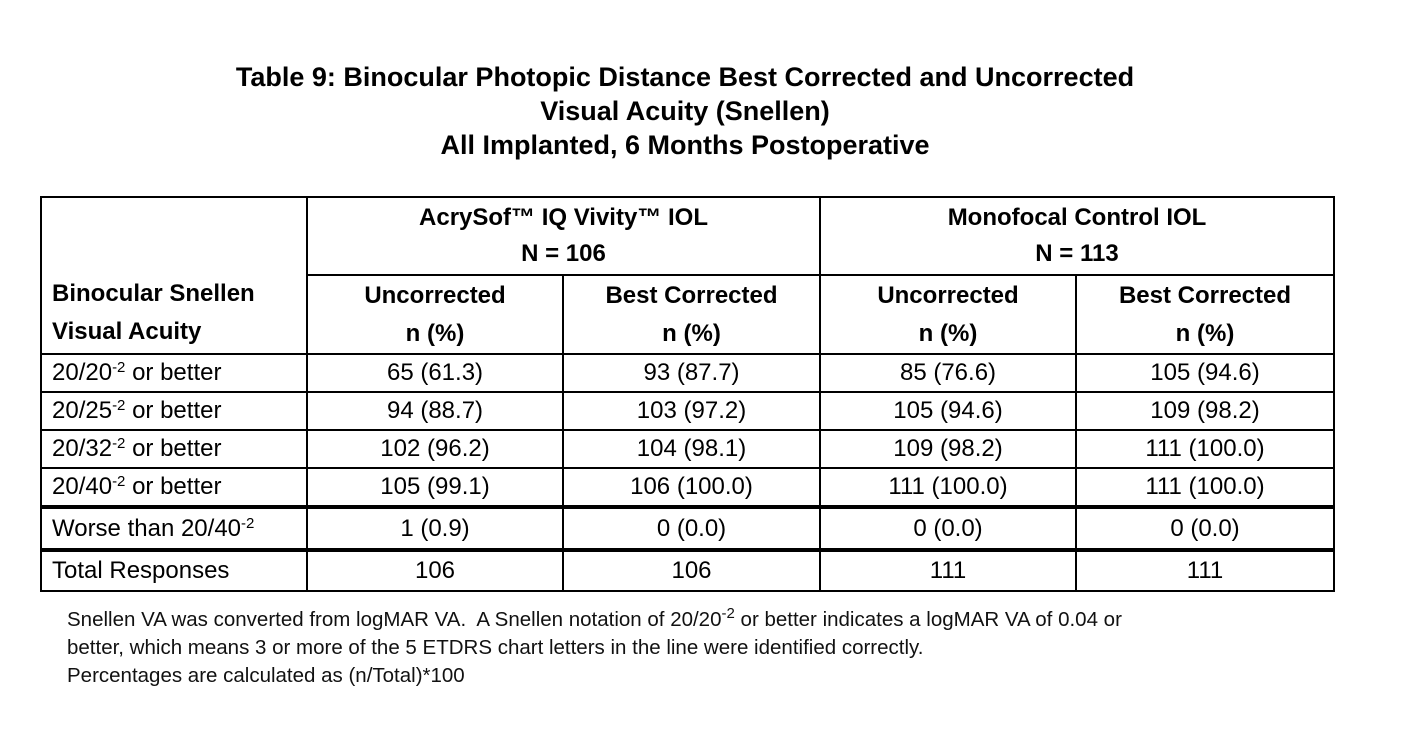 The image size is (1426, 734). Describe the element at coordinates (147, 528) in the screenshot. I see `row-label-text: Worse than 20/40` at that location.